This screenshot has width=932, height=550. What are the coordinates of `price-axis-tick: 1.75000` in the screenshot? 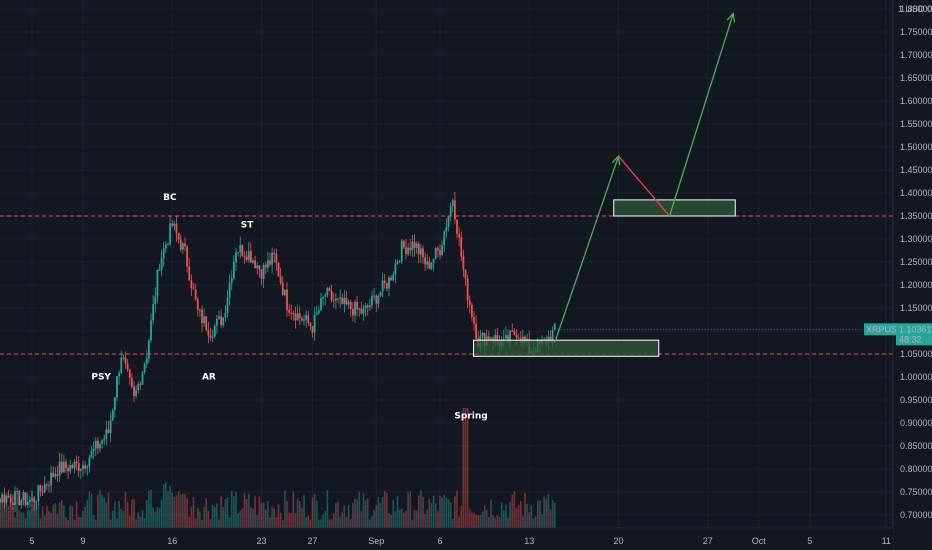 It's located at (916, 32).